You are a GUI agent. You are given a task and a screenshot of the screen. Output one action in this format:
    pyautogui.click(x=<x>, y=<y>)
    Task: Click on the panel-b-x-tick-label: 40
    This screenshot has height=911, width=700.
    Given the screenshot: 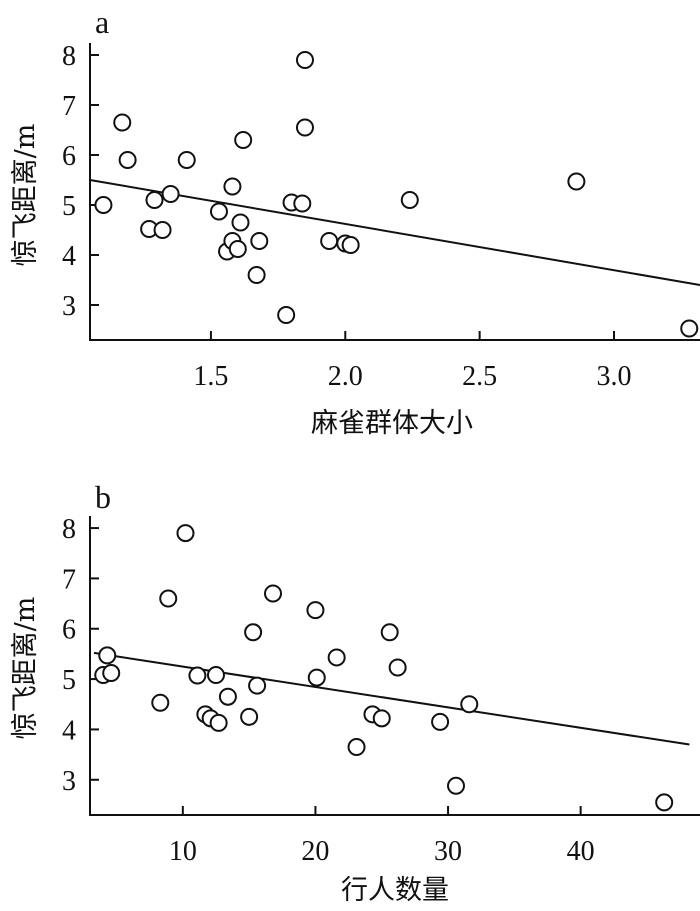 What is the action you would take?
    pyautogui.click(x=581, y=851)
    